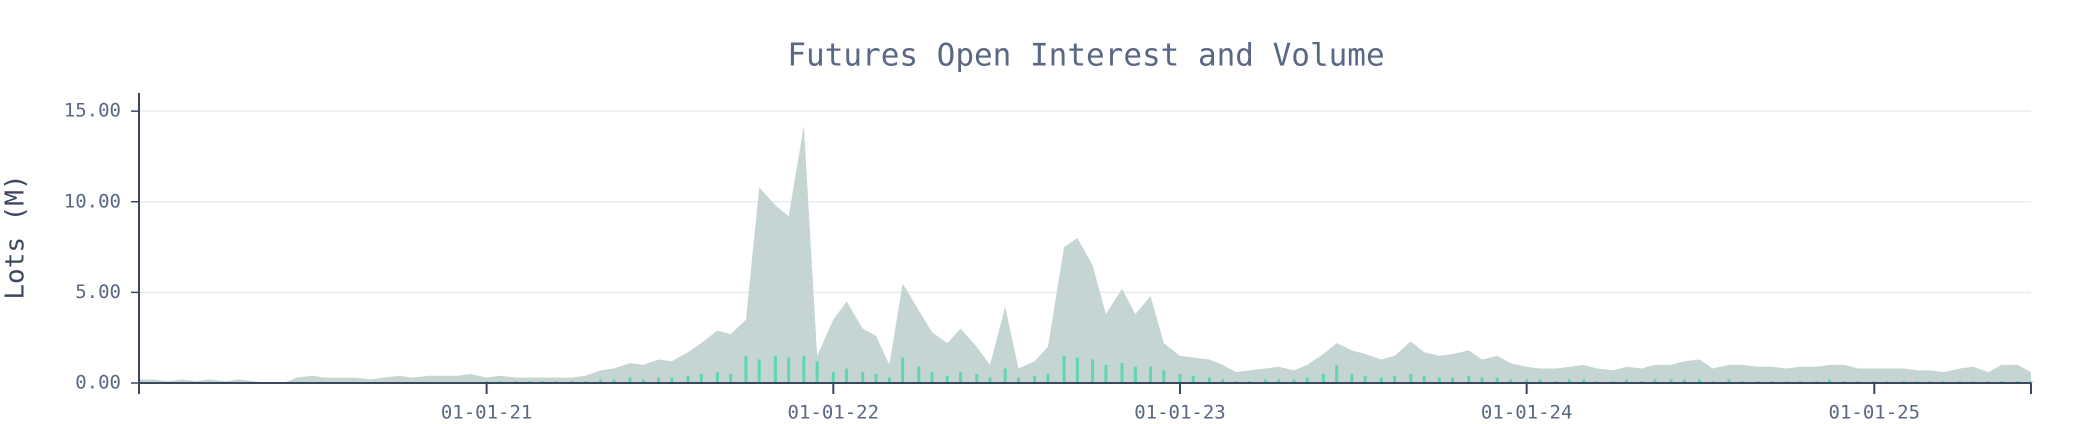  What do you see at coordinates (98, 383) in the screenshot?
I see `y-tick-label: 0.00` at bounding box center [98, 383].